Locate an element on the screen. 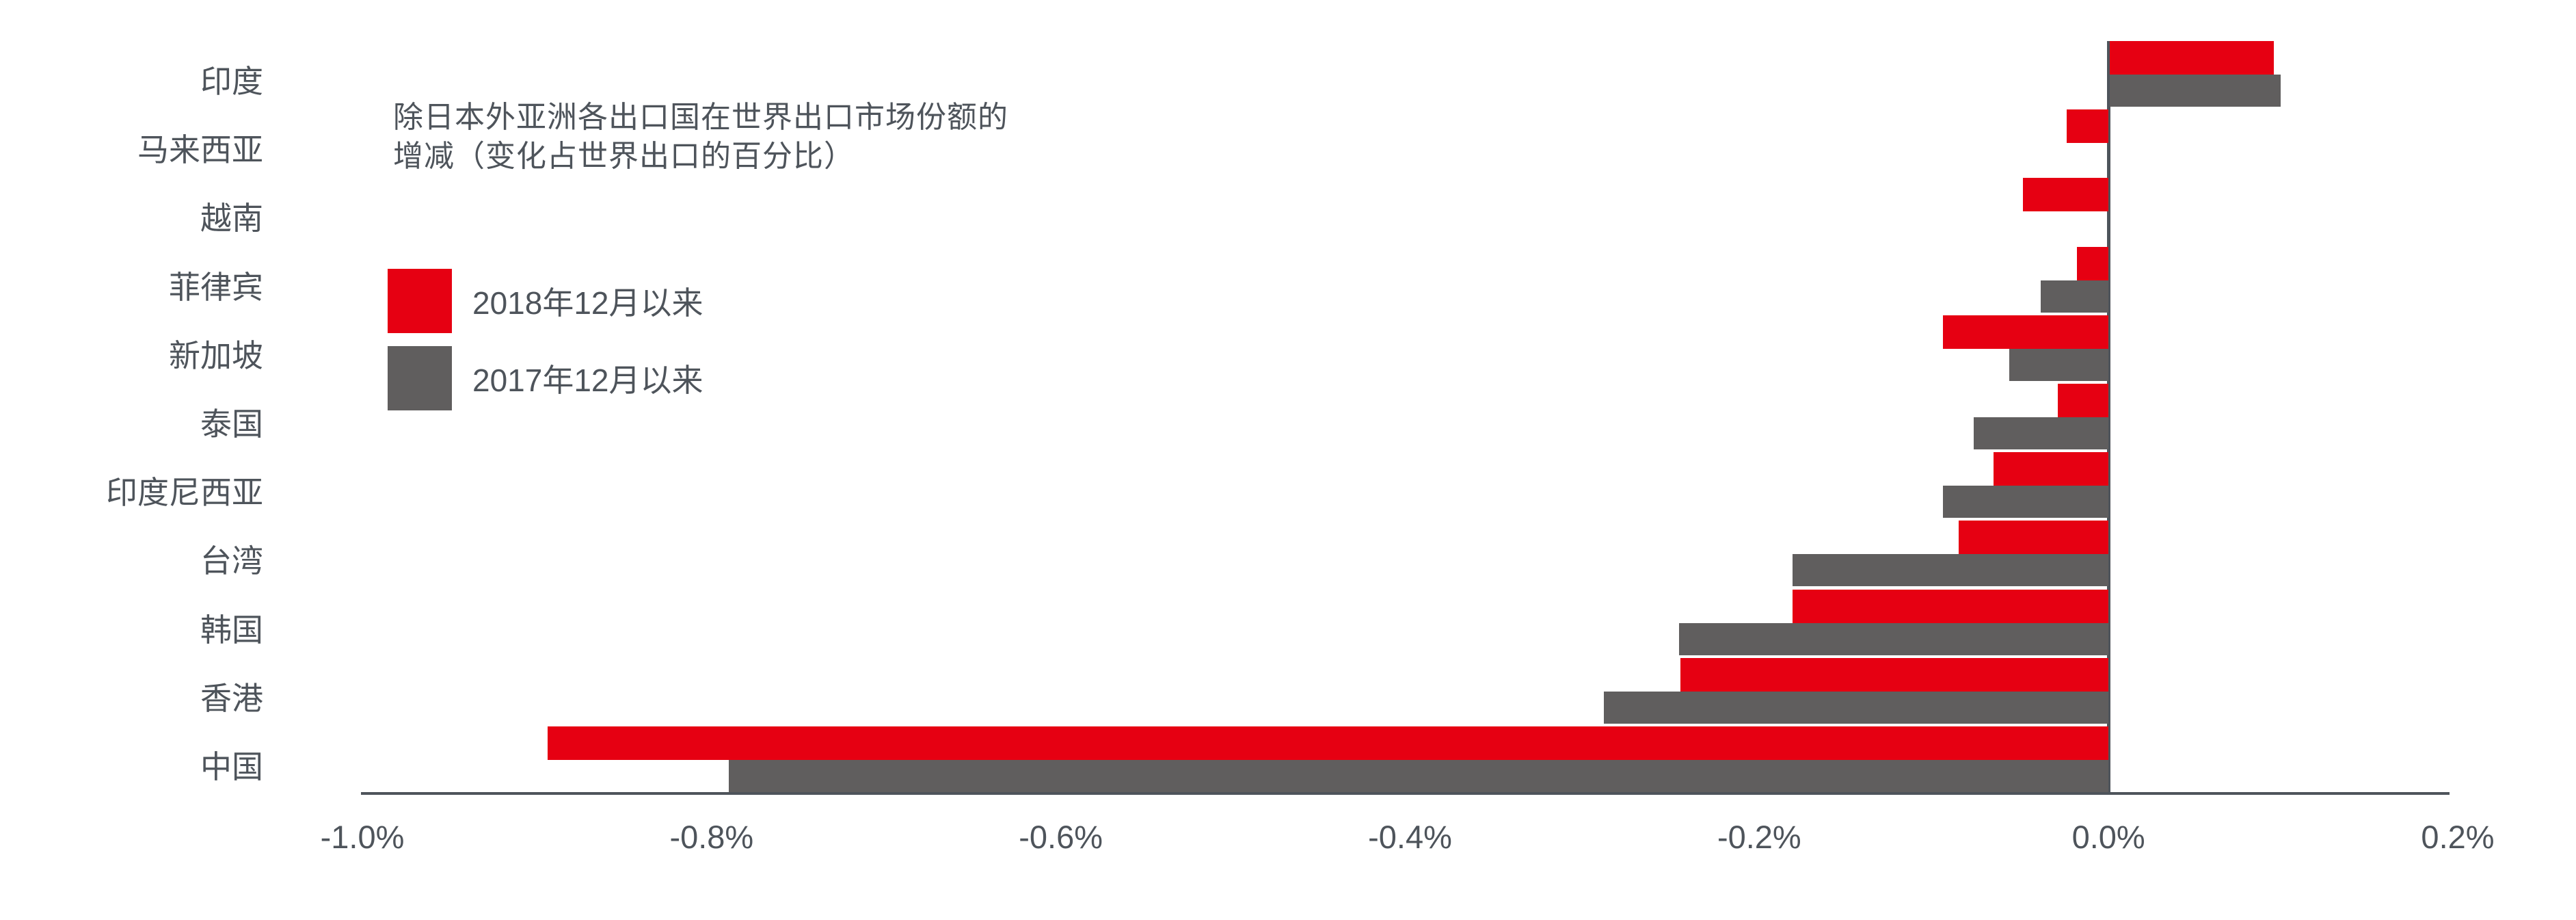  category-label: 中国 is located at coordinates (231, 767).